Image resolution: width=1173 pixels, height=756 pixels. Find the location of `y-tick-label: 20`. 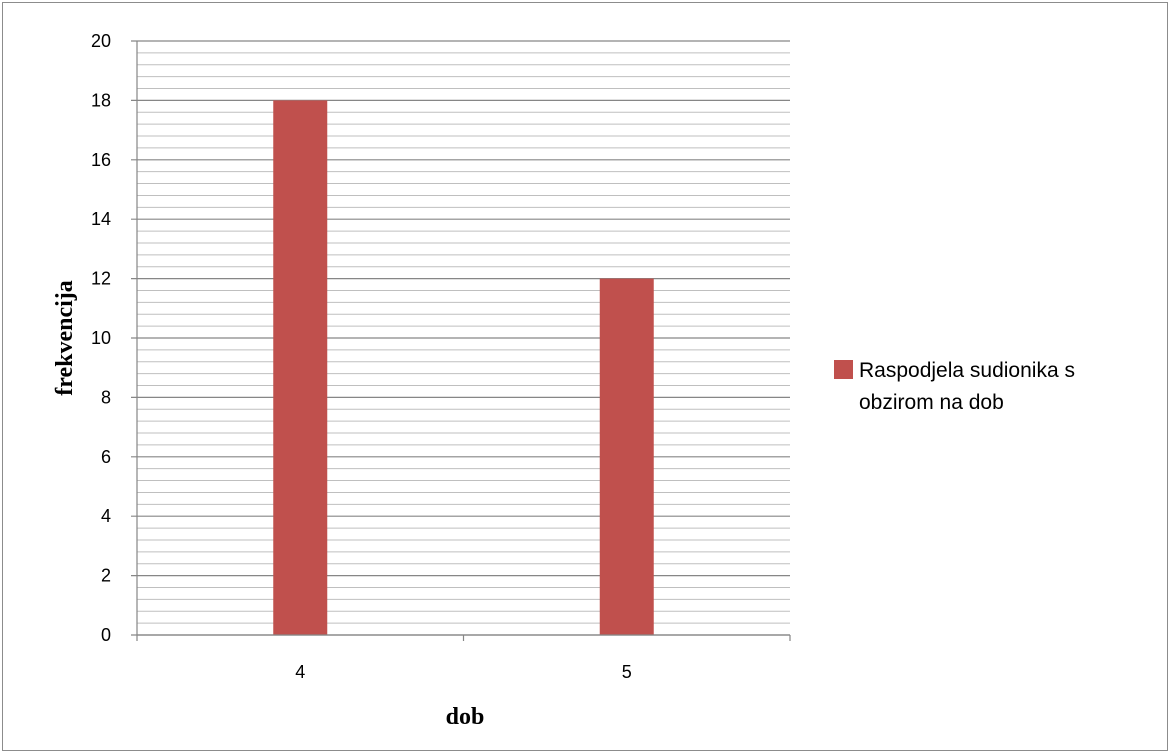

y-tick-label: 20 is located at coordinates (101, 41).